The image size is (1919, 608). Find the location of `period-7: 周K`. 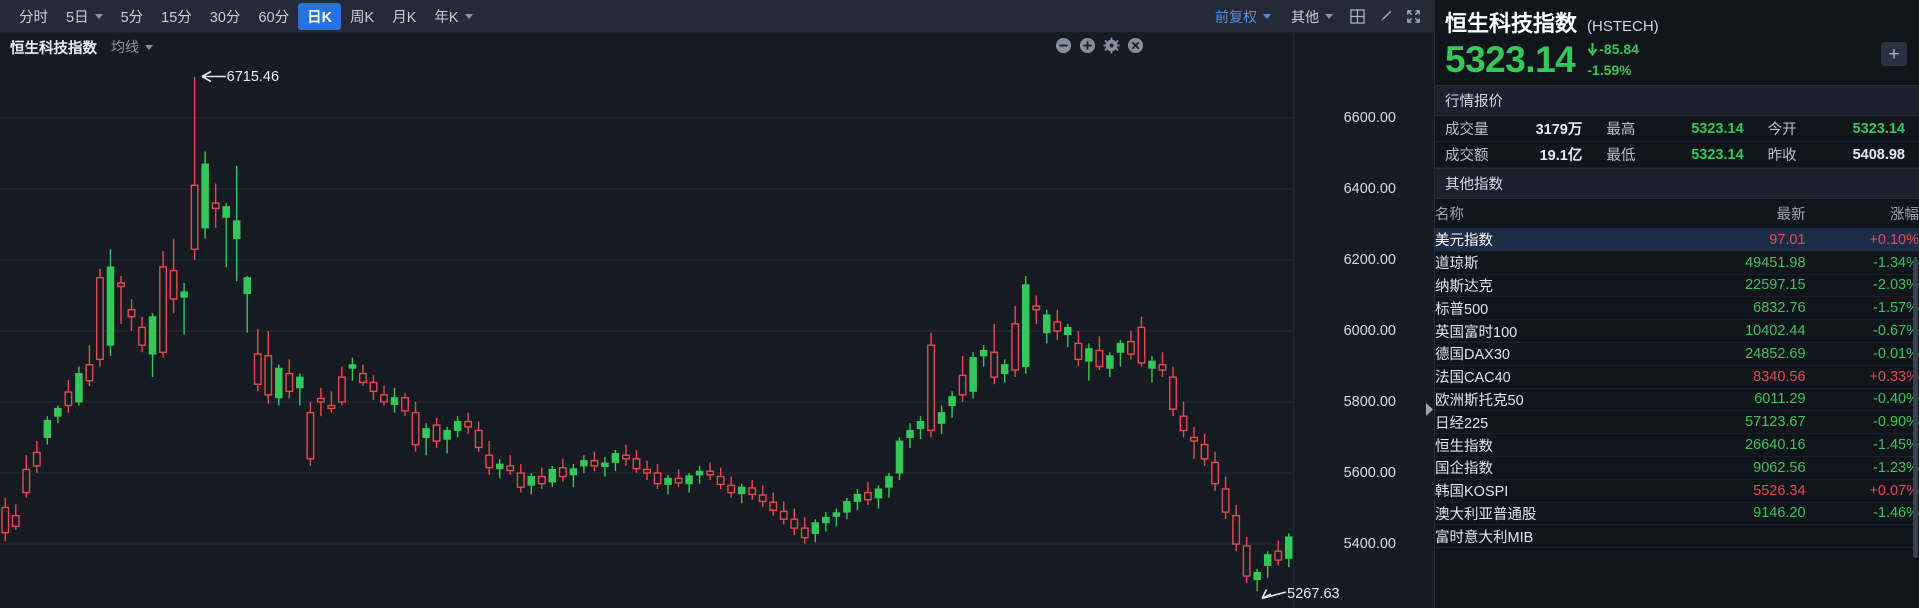

period-7: 周K is located at coordinates (362, 16).